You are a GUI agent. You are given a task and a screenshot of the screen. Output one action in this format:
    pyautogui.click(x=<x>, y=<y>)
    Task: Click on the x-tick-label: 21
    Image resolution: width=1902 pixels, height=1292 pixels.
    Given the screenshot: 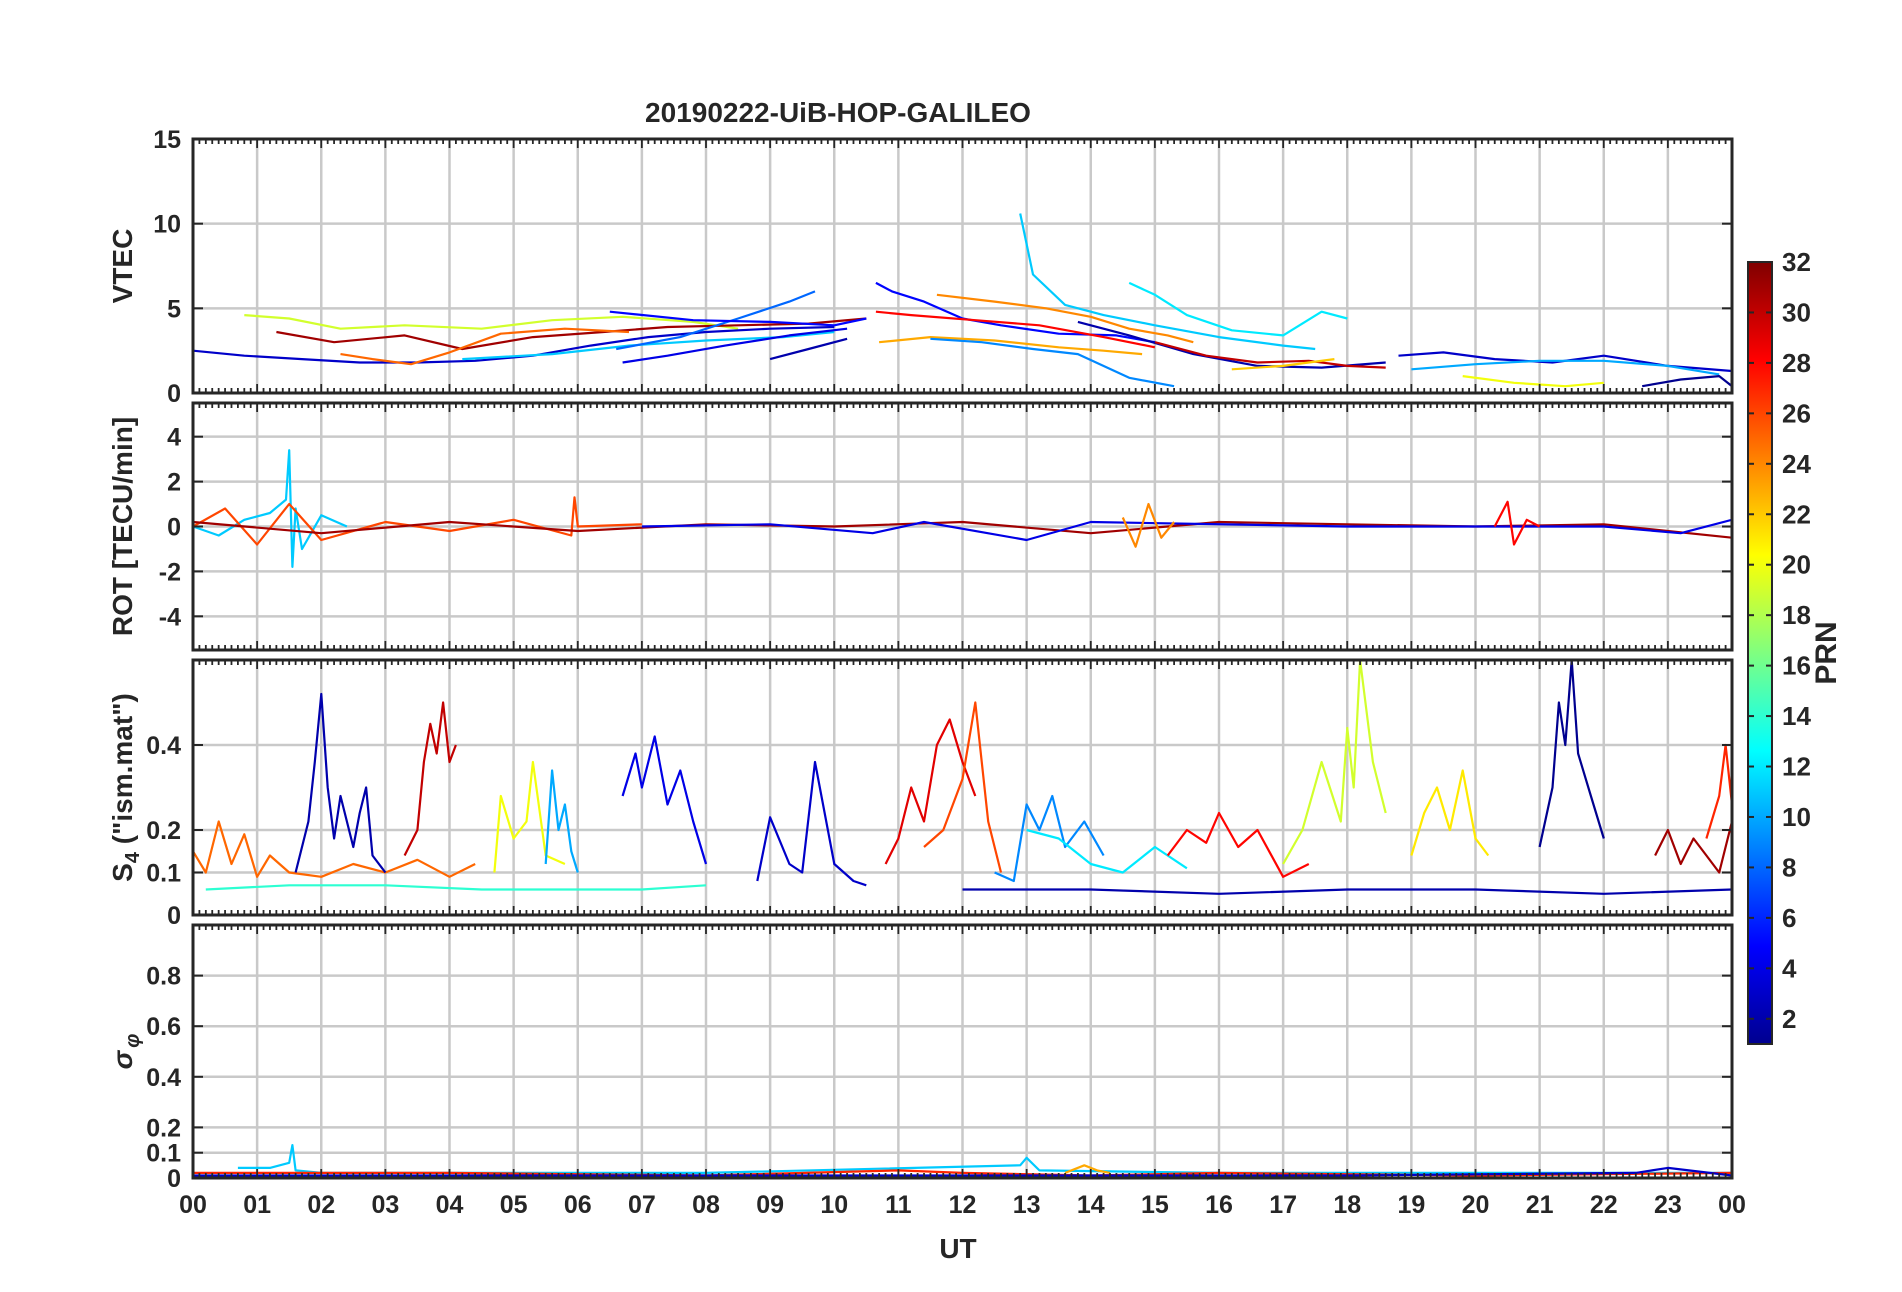 What is the action you would take?
    pyautogui.click(x=1540, y=1205)
    